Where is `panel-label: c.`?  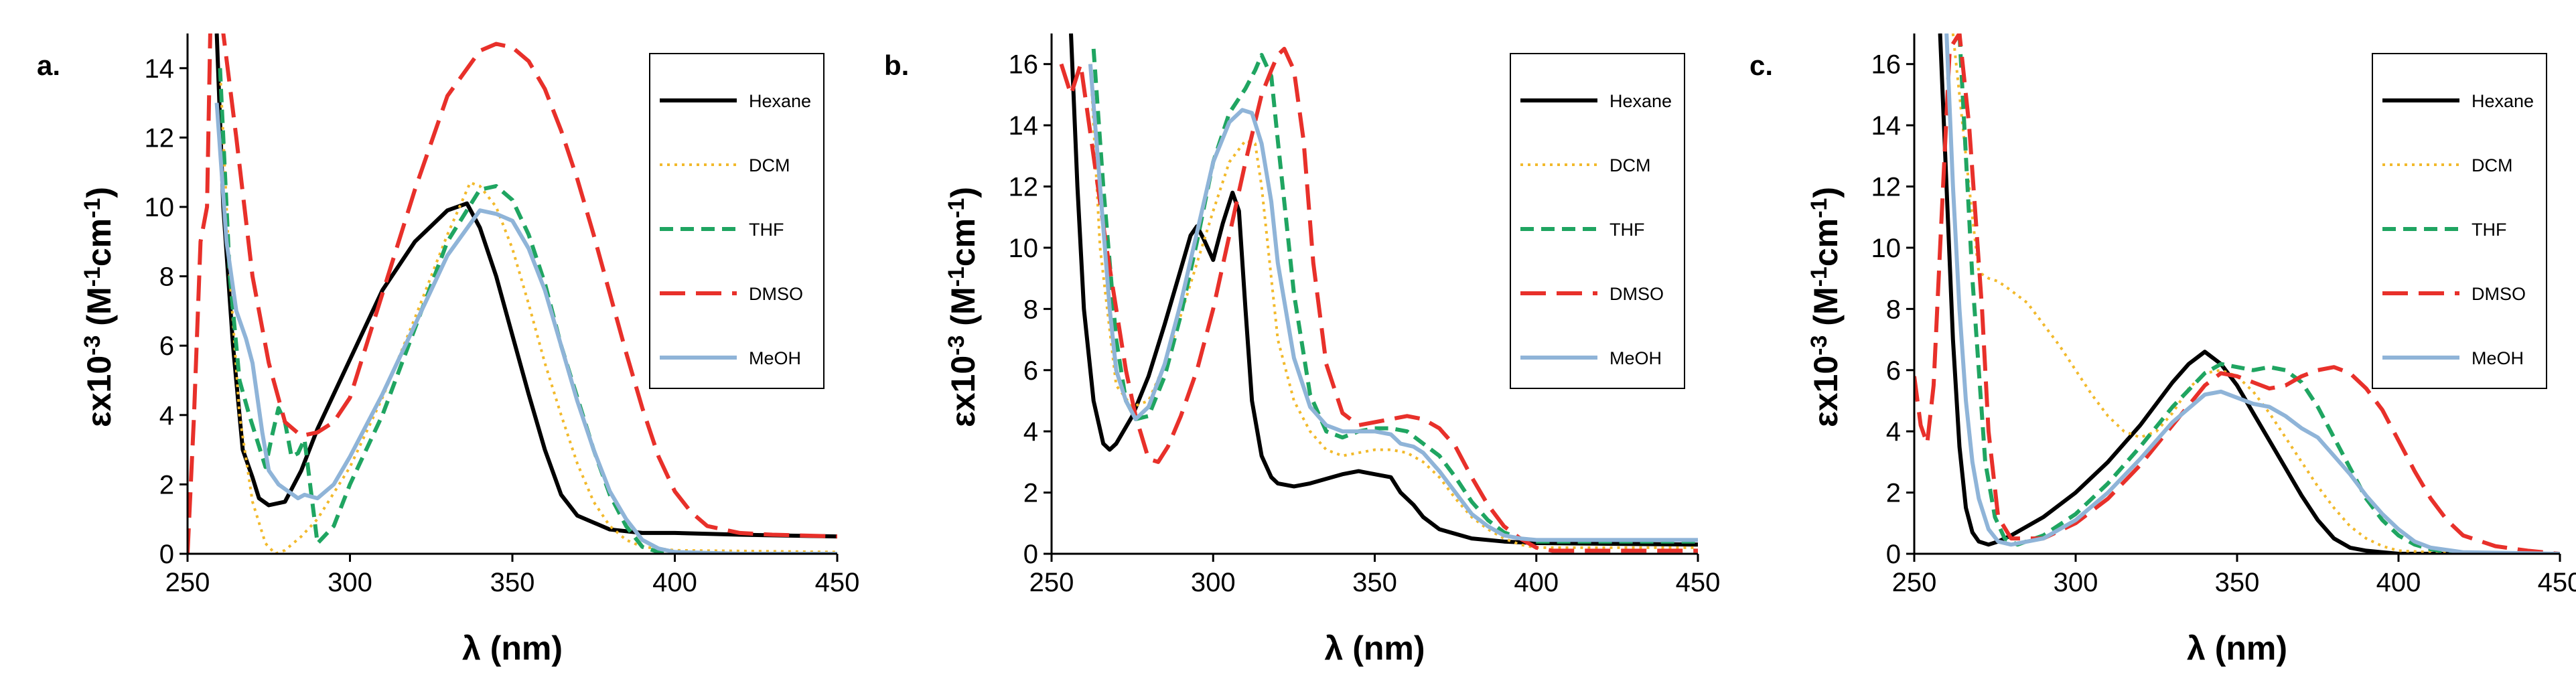 panel-label: c. is located at coordinates (1761, 65).